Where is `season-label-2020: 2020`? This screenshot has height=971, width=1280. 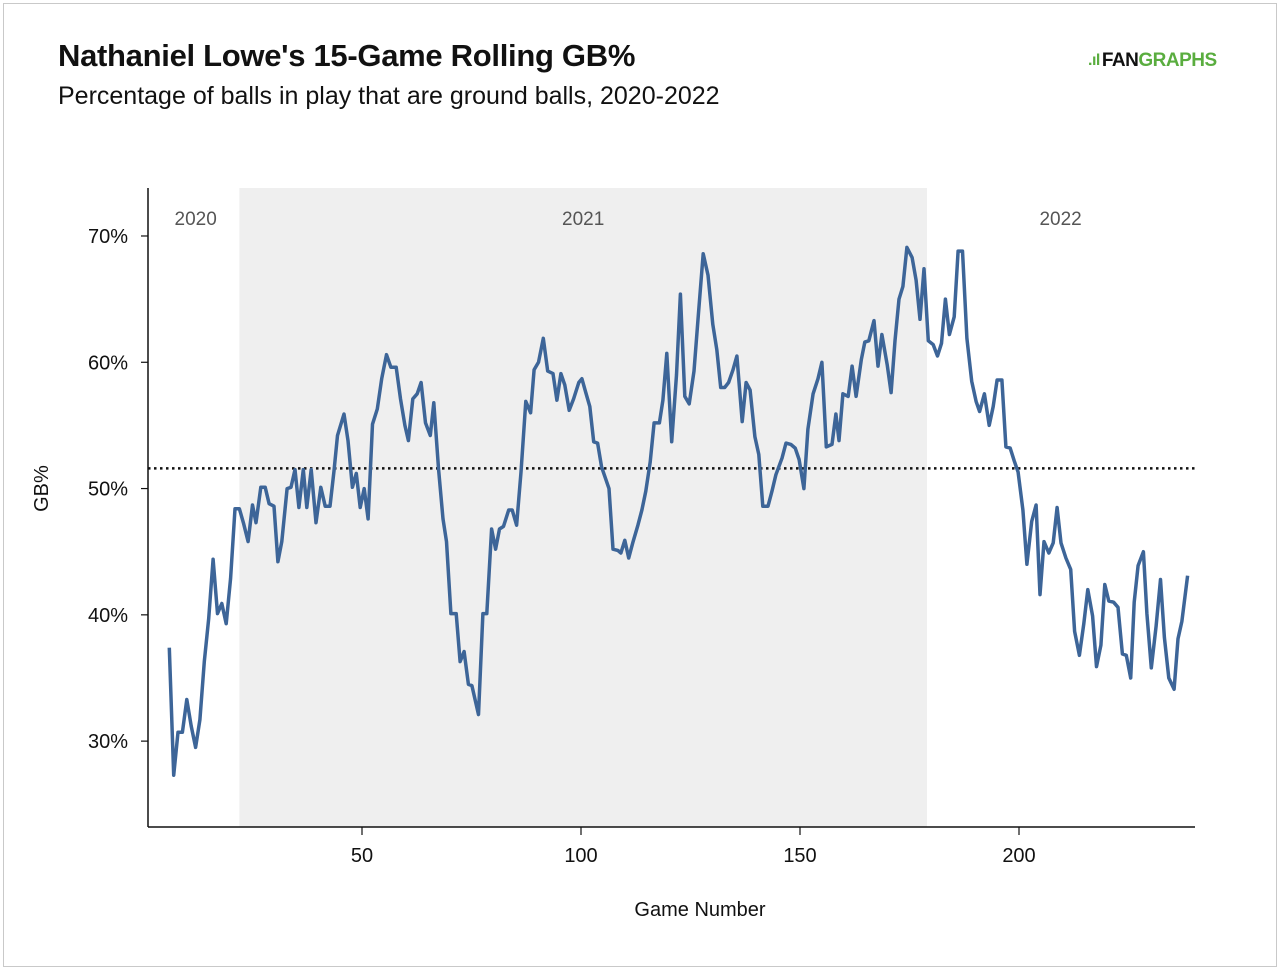
season-label-2020: 2020 is located at coordinates (196, 219).